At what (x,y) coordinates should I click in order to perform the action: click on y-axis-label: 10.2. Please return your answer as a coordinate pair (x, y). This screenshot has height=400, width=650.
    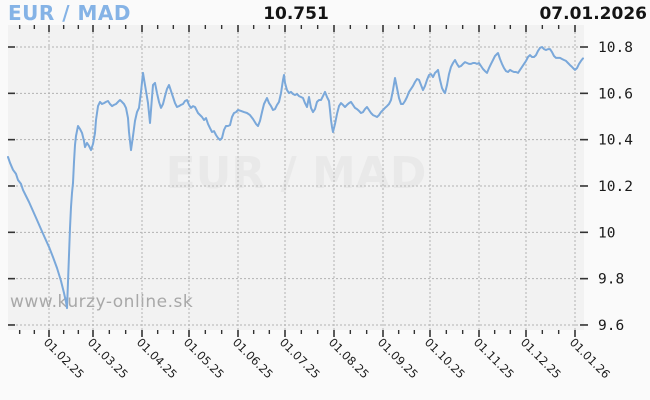
    Looking at the image, I should click on (615, 187).